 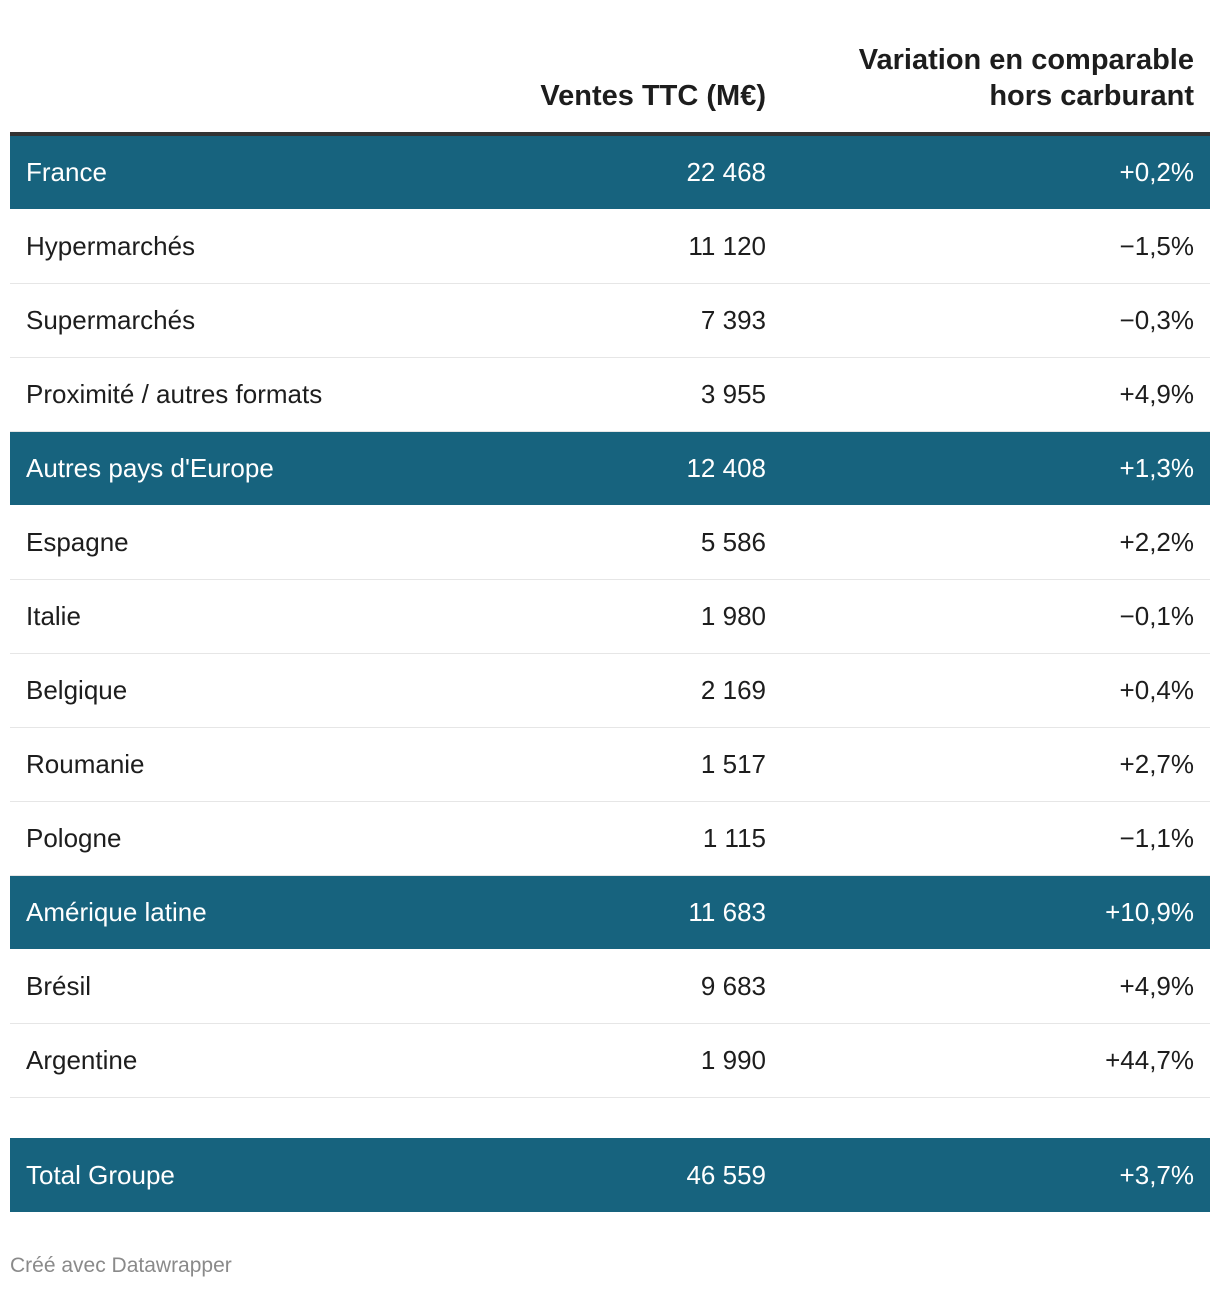 I want to click on row-variation-value: +1,3%, so click(x=1156, y=468).